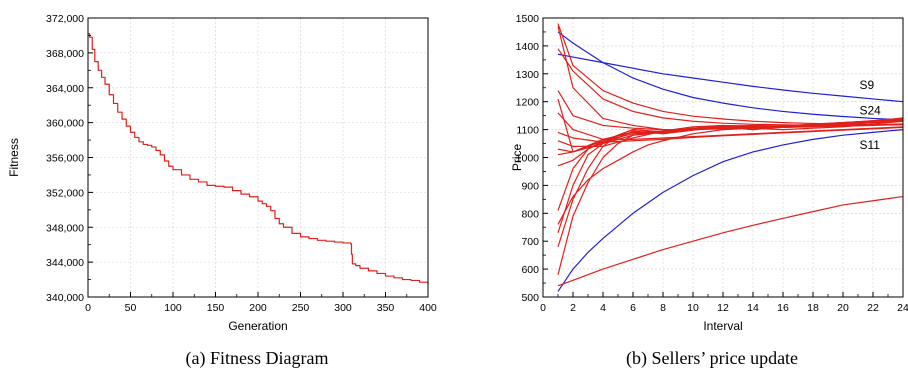  Describe the element at coordinates (14, 157) in the screenshot. I see `y-axis-label: Fitness` at that location.